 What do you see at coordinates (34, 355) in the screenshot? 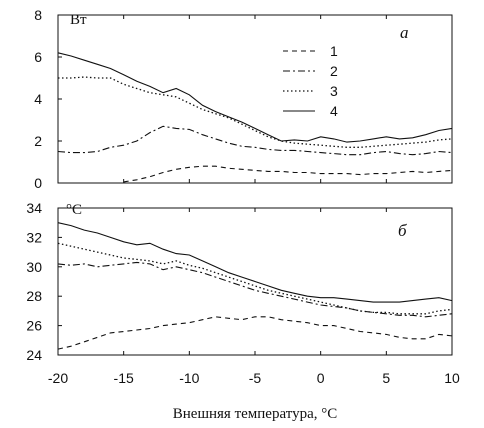
I see `y-tick-label: 24` at bounding box center [34, 355].